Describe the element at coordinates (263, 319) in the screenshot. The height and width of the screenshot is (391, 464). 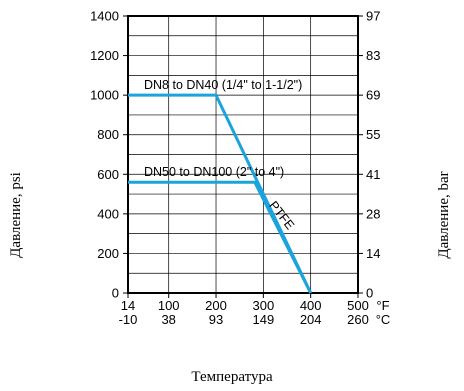
I see `x-tick-label-c: 149` at that location.